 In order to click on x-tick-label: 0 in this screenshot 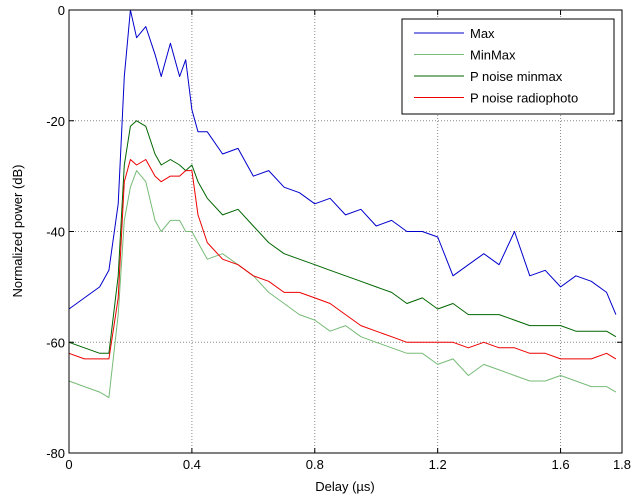, I will do `click(68, 464)`.